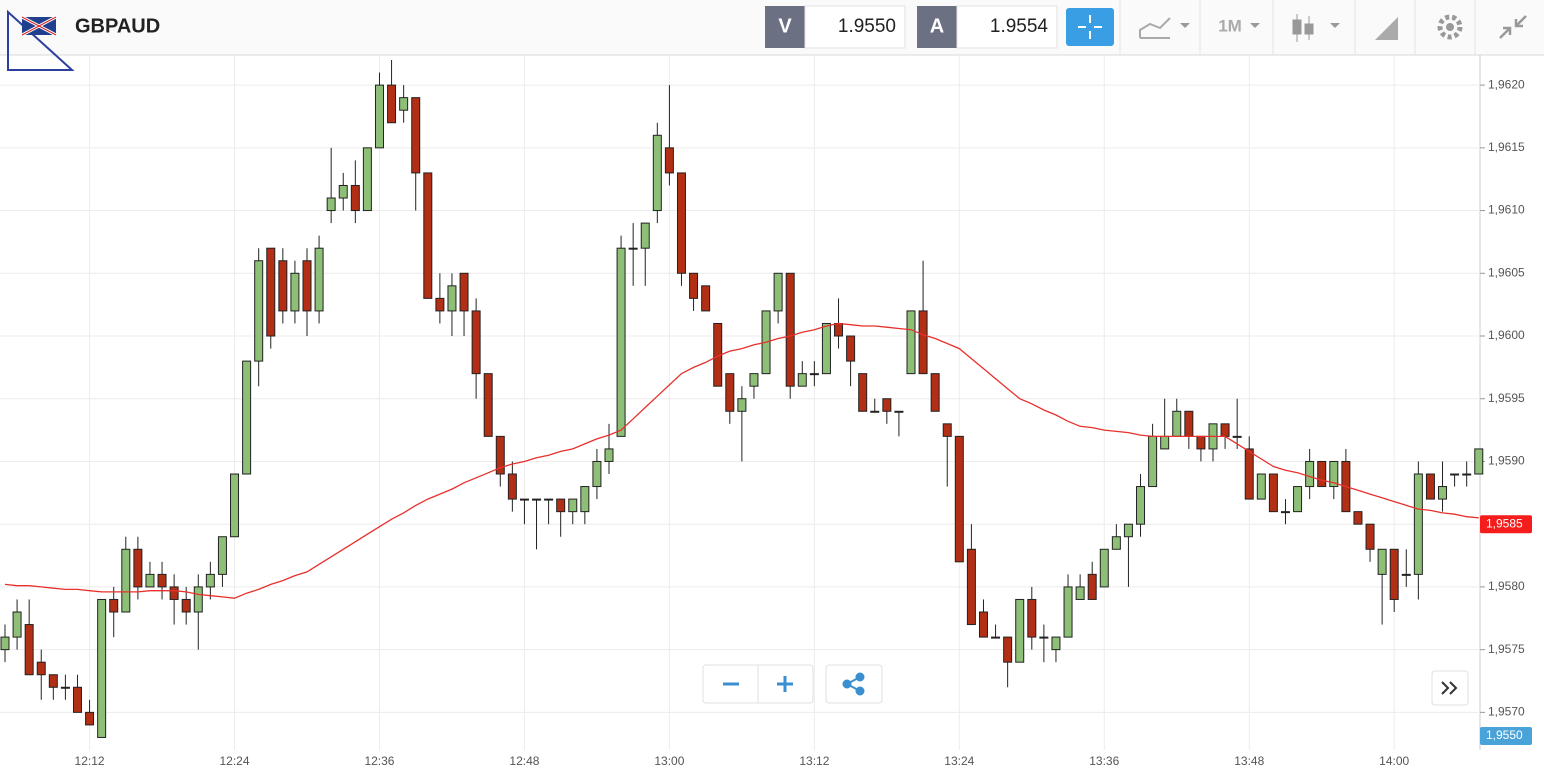 The width and height of the screenshot is (1544, 780). What do you see at coordinates (785, 26) in the screenshot?
I see `bid-label: V` at bounding box center [785, 26].